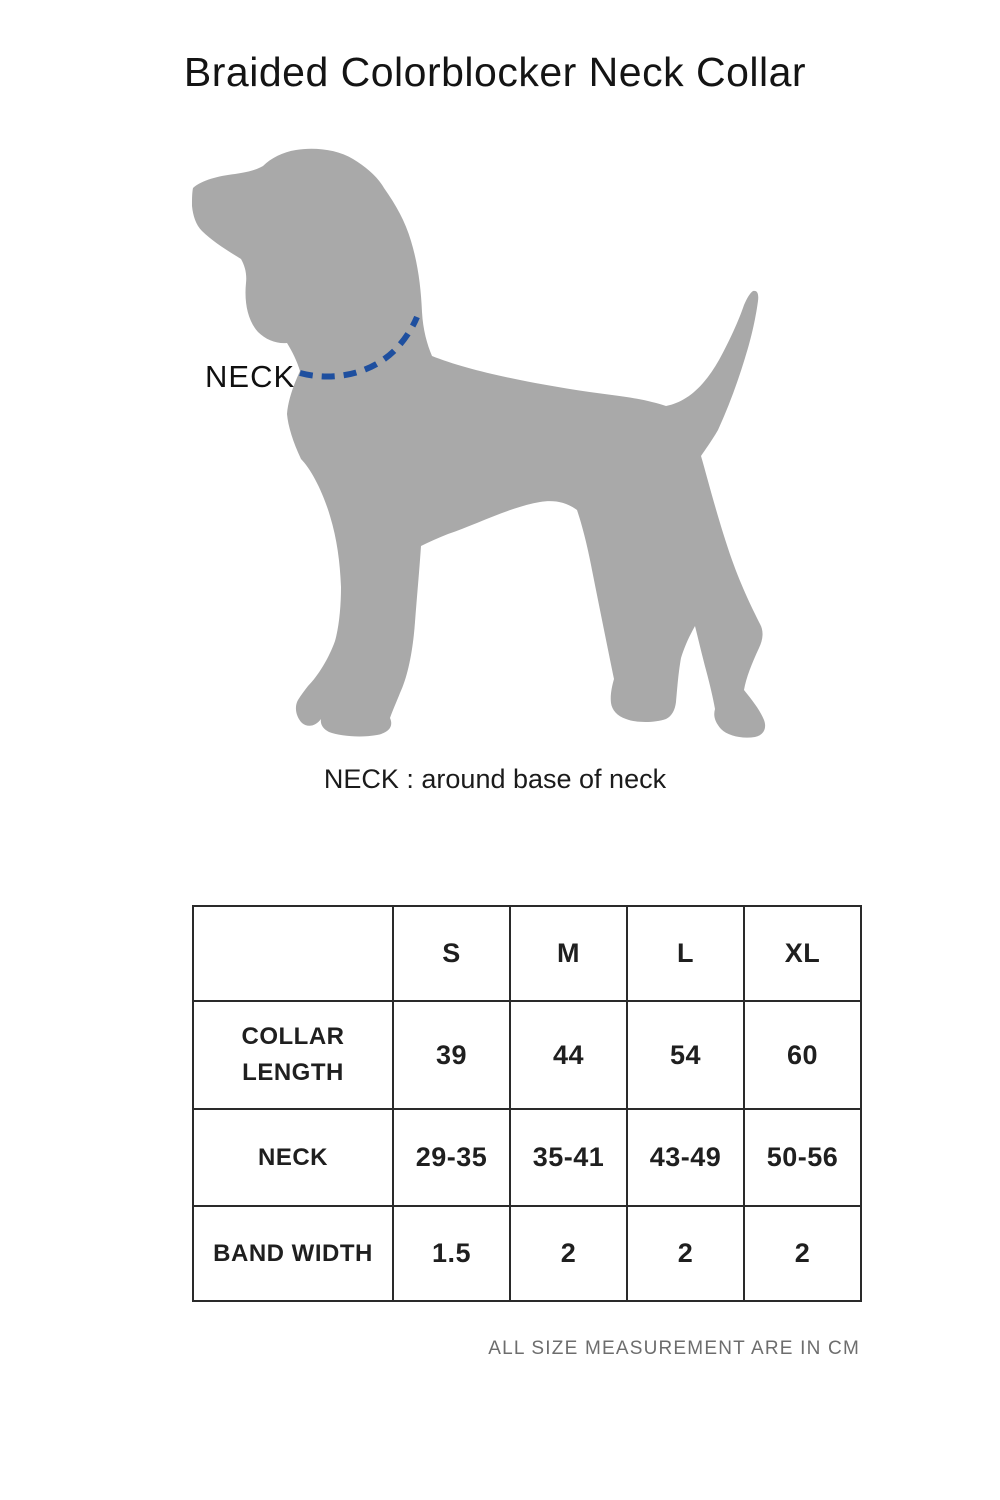 Image resolution: width=1000 pixels, height=1500 pixels. I want to click on collar-dash-arc-icon, so click(359, 347).